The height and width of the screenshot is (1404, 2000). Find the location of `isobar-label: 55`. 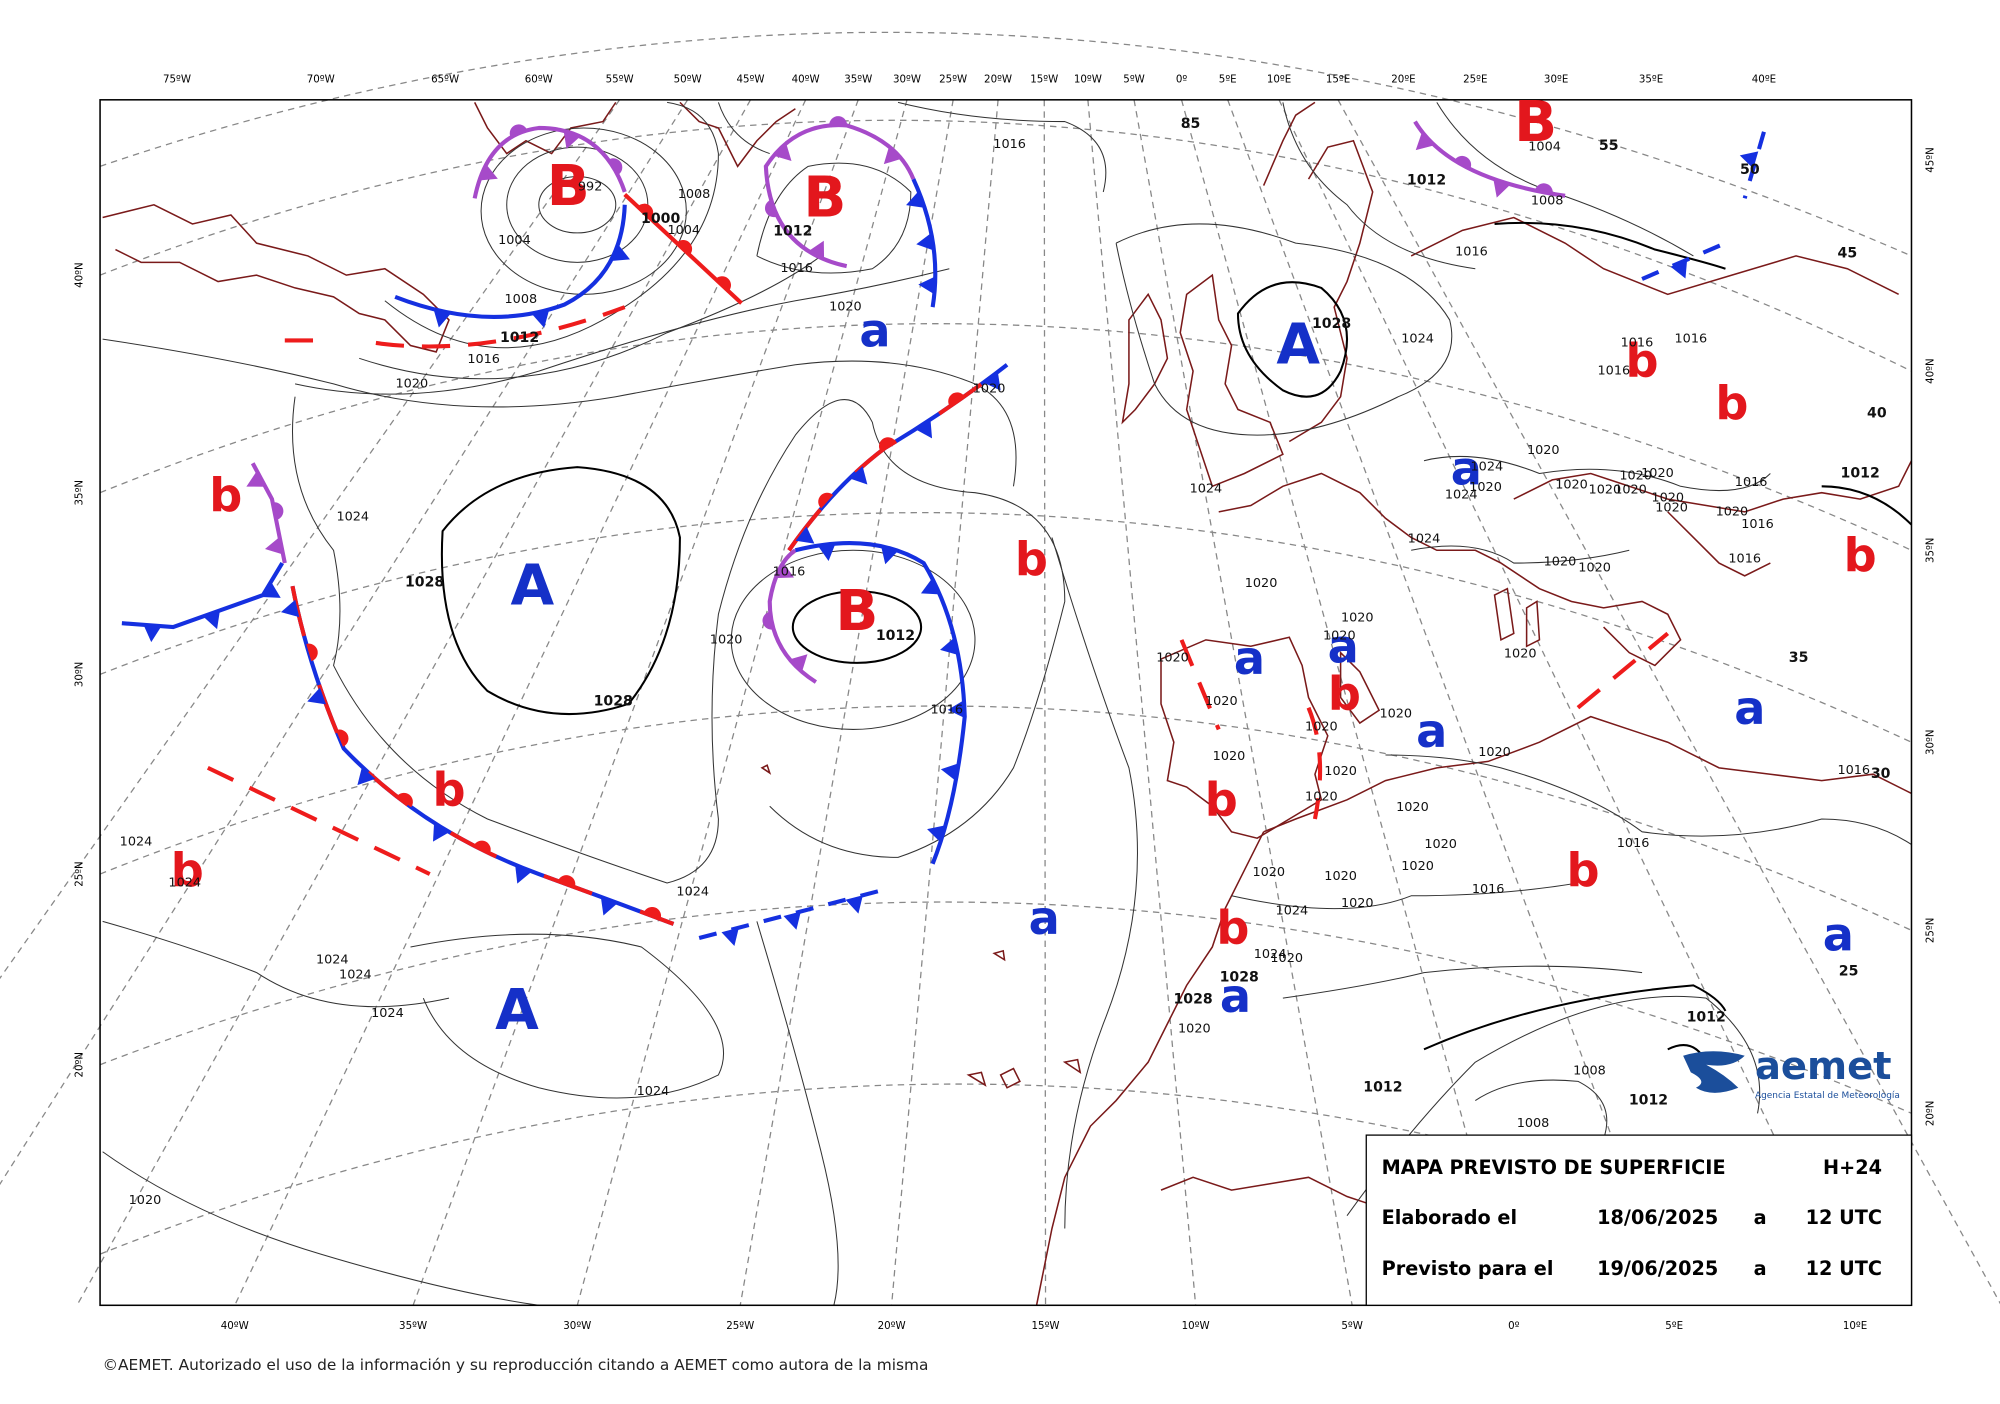

isobar-label: 55 is located at coordinates (1609, 146).